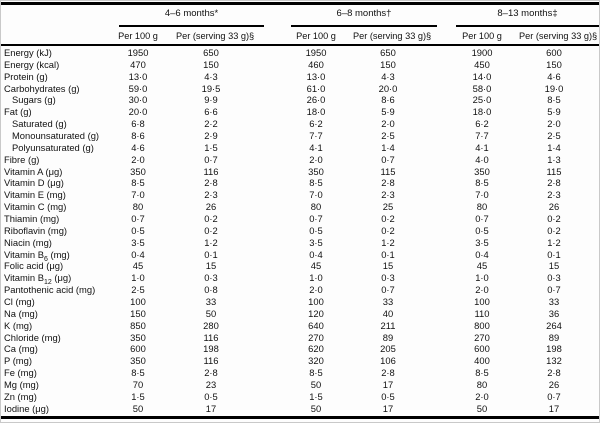  Describe the element at coordinates (21, 313) in the screenshot. I see `row-label: Na (mg)` at that location.